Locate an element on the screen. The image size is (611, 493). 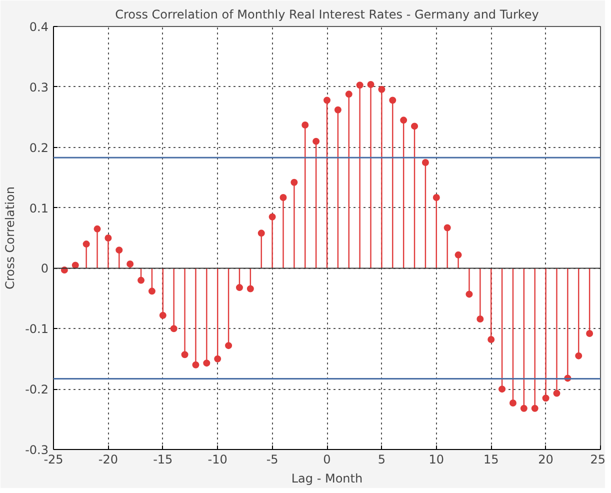
x-tick-label: 25 is located at coordinates (598, 459).